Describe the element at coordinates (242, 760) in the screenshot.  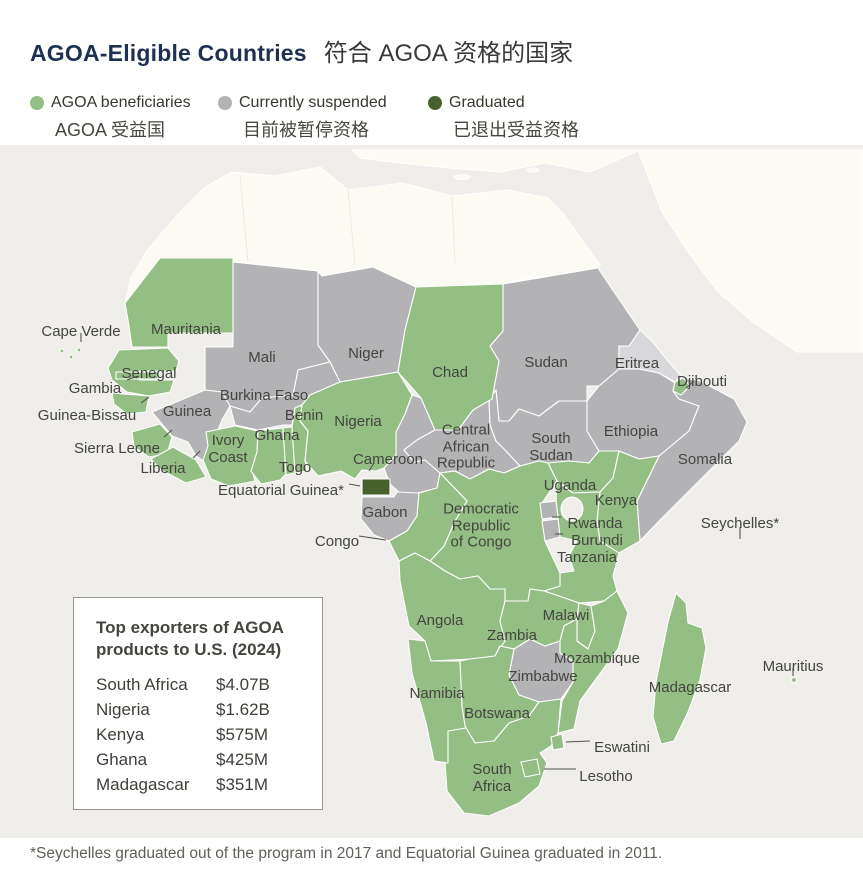
I see `exporter-value: $425M` at that location.